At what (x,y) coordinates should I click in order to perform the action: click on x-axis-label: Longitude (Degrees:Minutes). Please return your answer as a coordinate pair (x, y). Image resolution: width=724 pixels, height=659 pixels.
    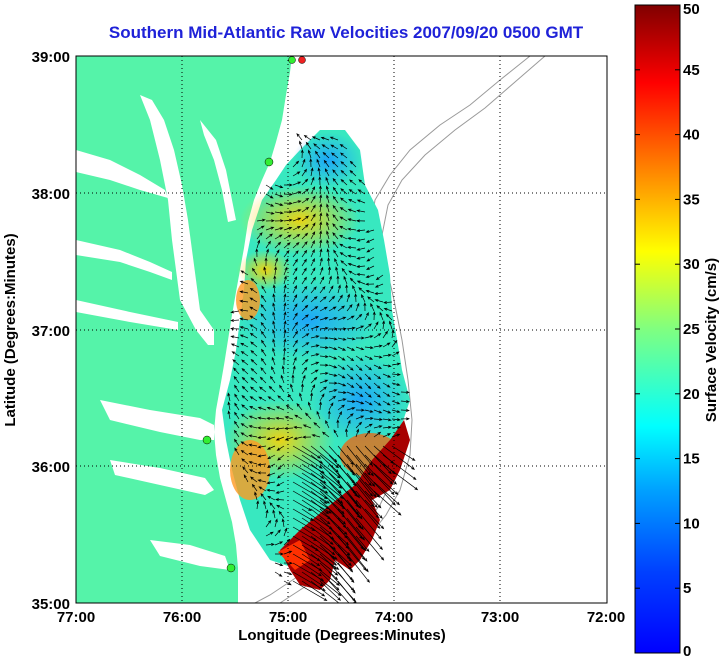
    Looking at the image, I should click on (342, 635).